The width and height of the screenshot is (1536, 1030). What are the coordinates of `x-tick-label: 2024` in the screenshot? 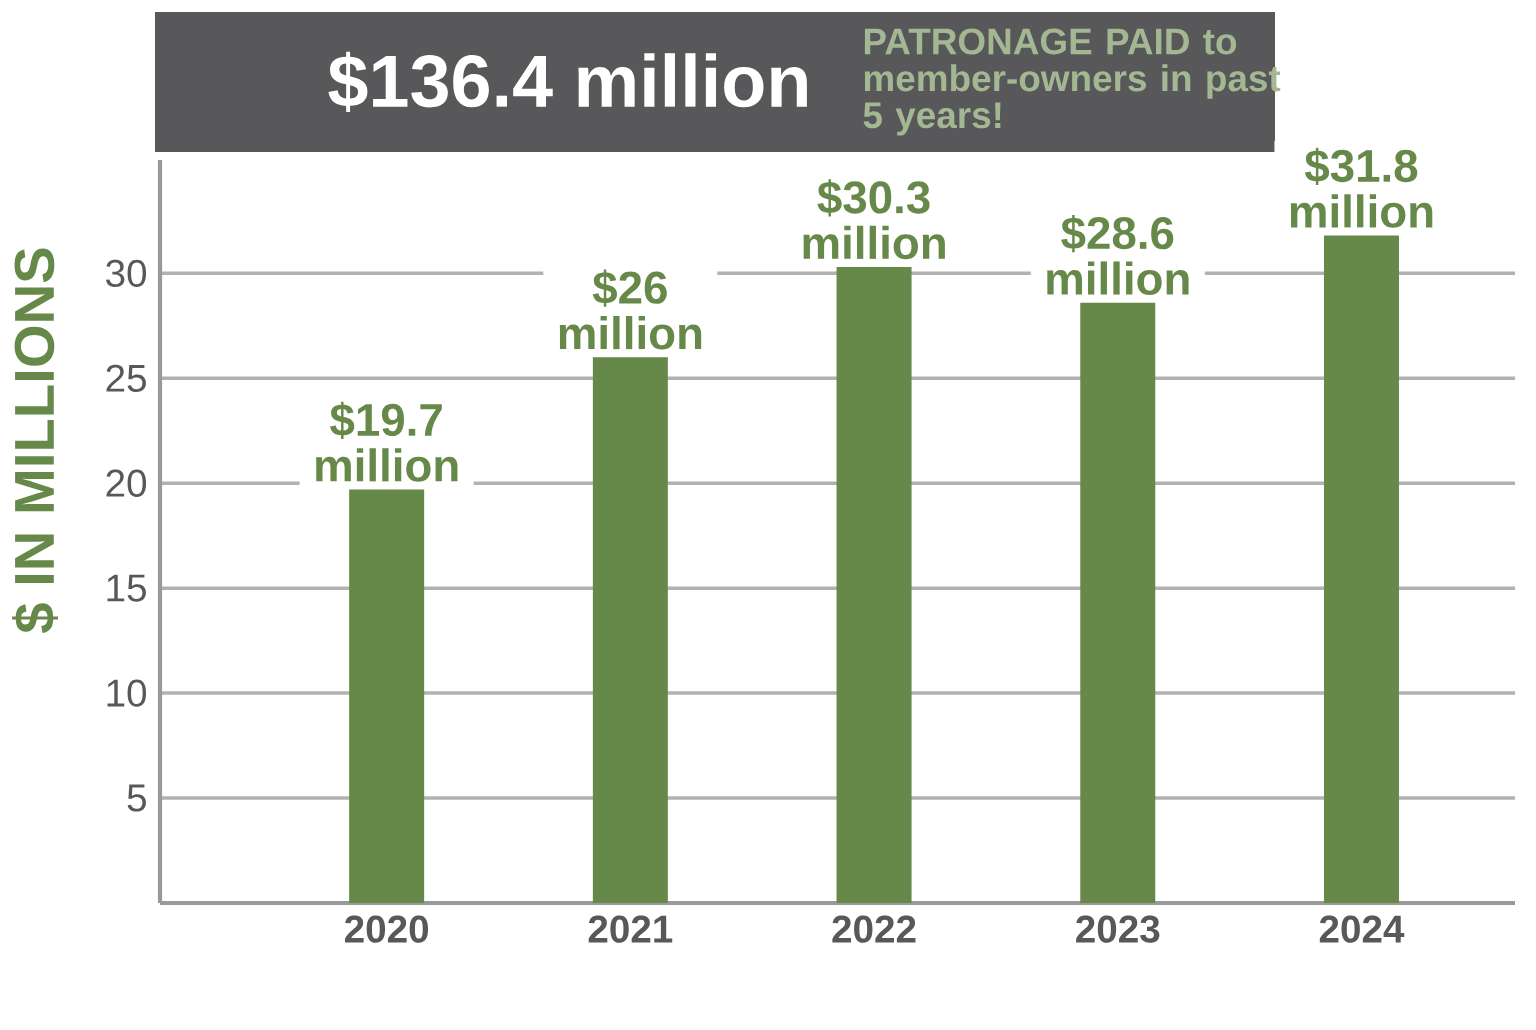 It's located at (1362, 929).